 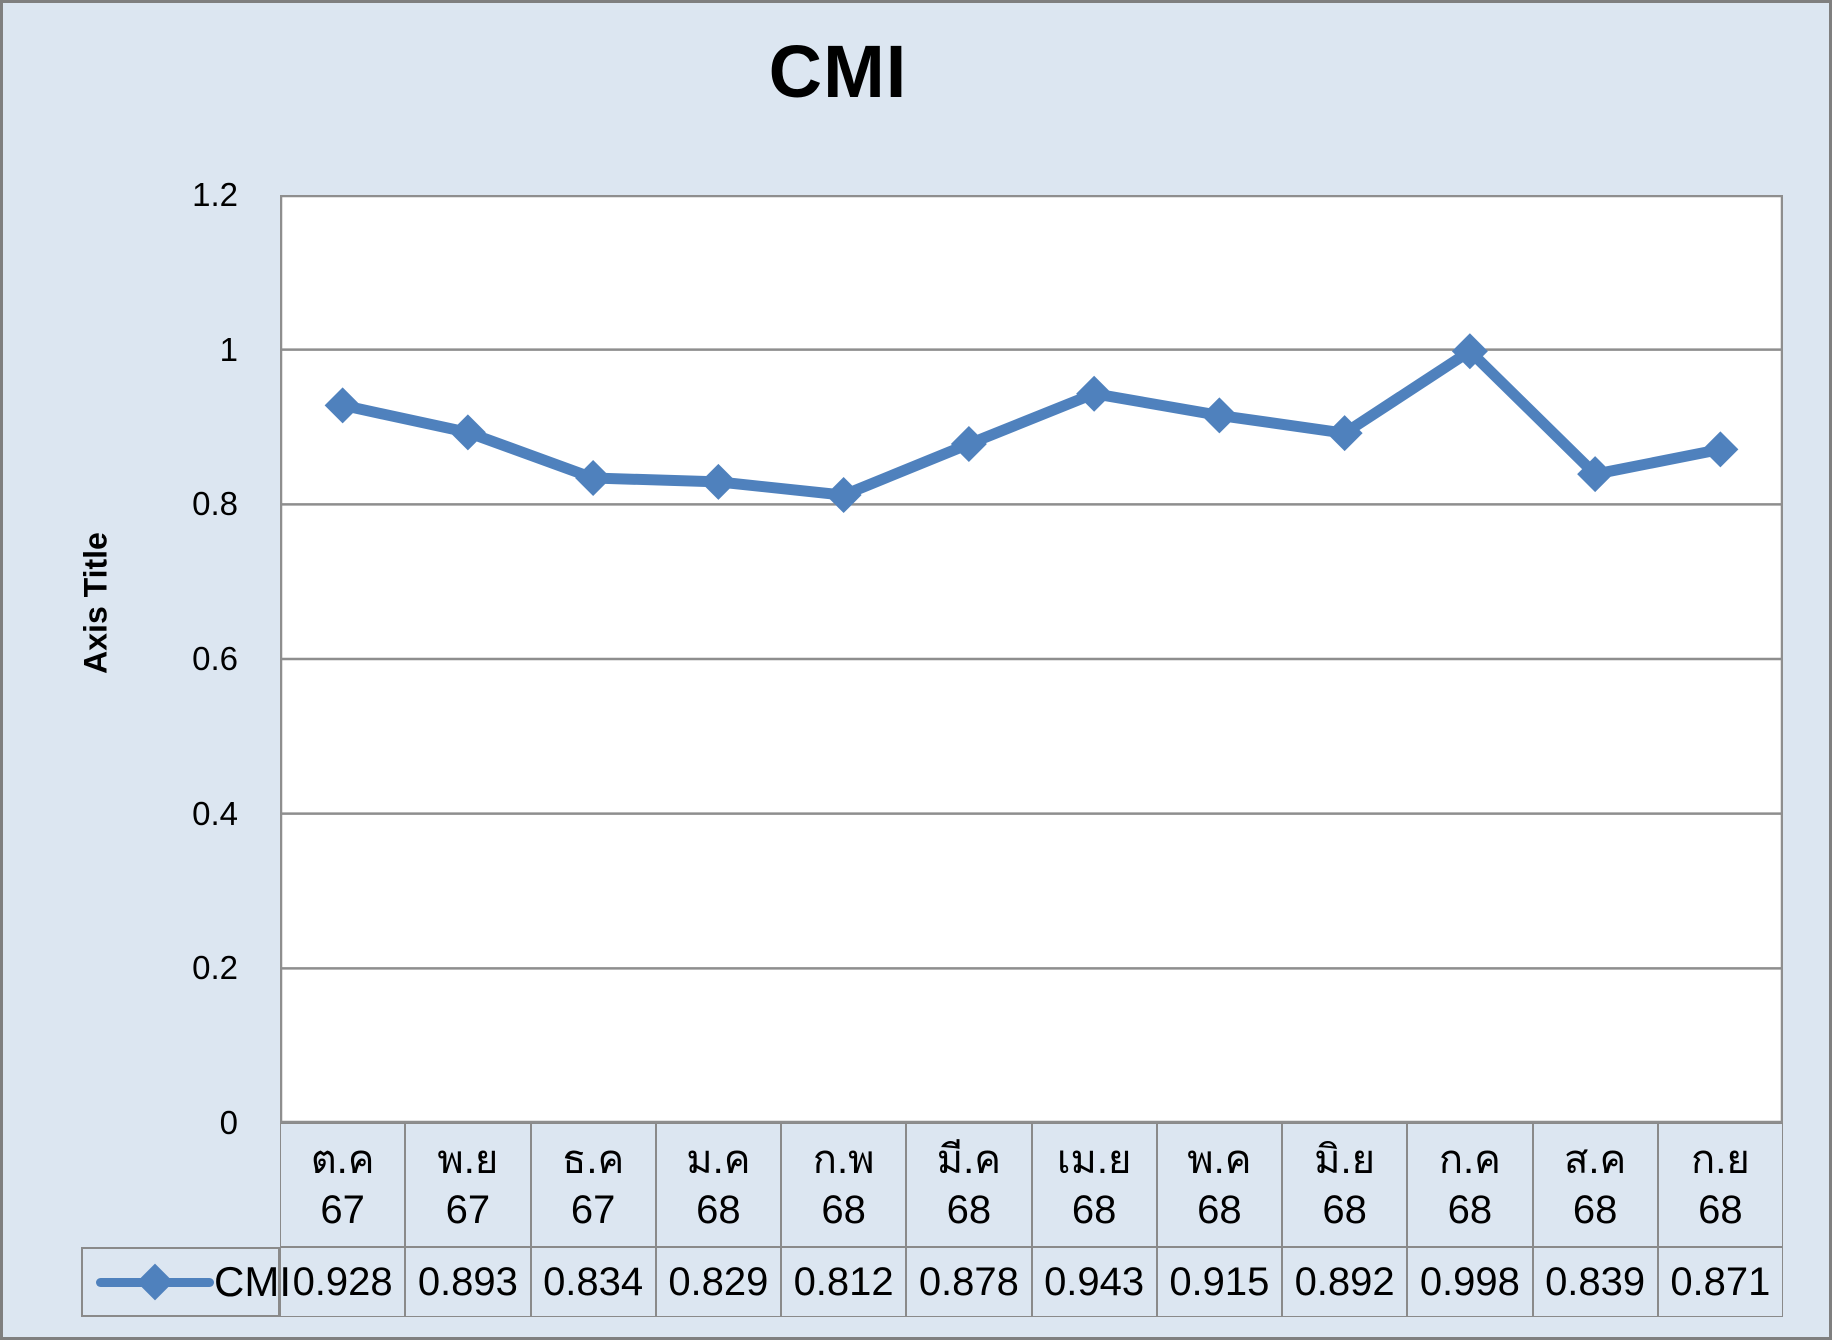 I want to click on category-cell: ต.ค 67, so click(x=343, y=1185).